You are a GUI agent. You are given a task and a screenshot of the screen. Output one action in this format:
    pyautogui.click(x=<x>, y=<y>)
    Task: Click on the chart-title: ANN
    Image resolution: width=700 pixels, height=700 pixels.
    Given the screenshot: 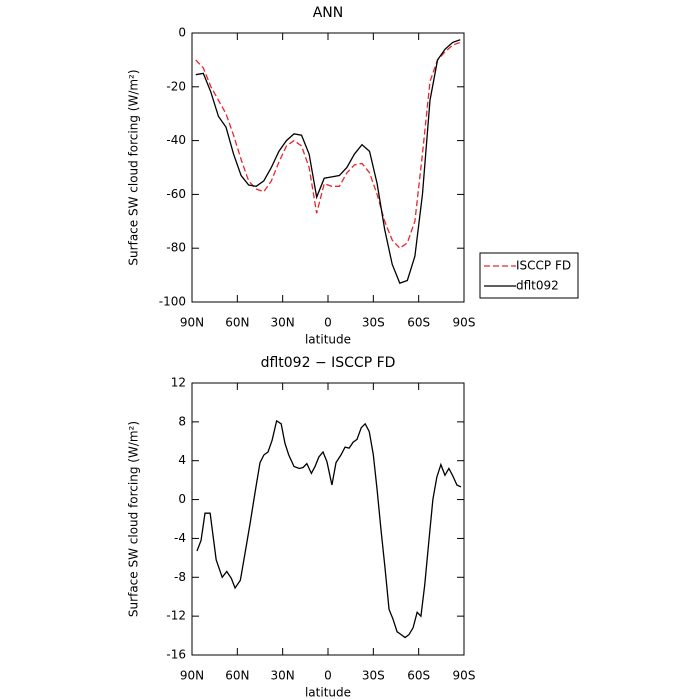 What is the action you would take?
    pyautogui.click(x=328, y=13)
    